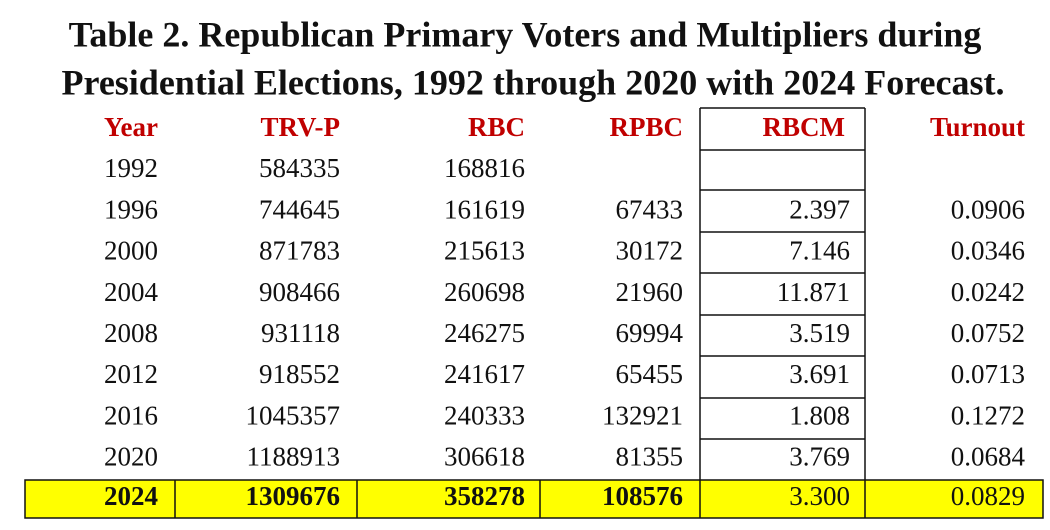  What do you see at coordinates (819, 496) in the screenshot?
I see `table-cell: 3.300` at bounding box center [819, 496].